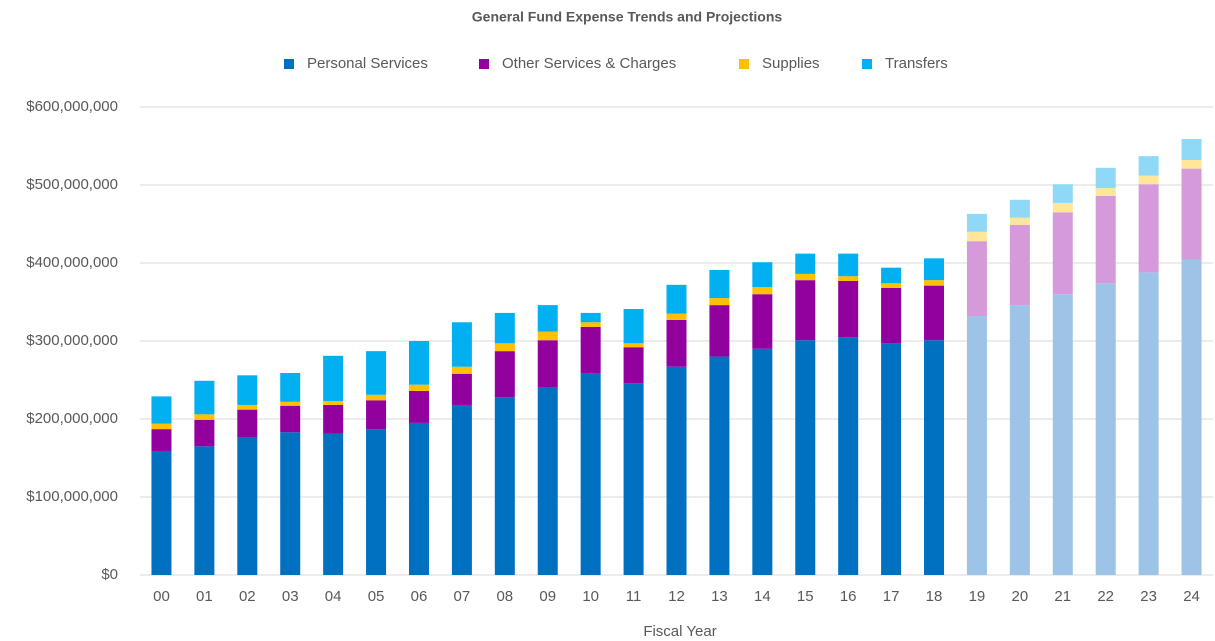  I want to click on y-tick-label: $300,000,000, so click(72, 340).